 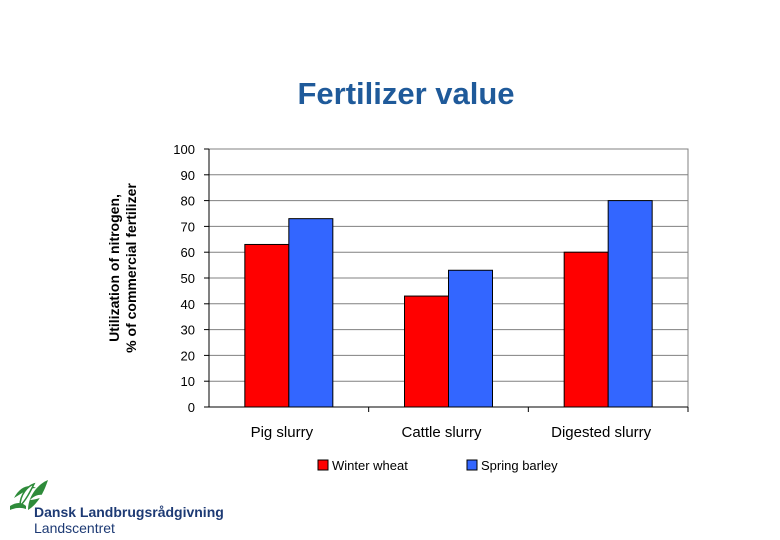 What do you see at coordinates (630, 304) in the screenshot?
I see `bar-spring-barley-digested-slurry` at bounding box center [630, 304].